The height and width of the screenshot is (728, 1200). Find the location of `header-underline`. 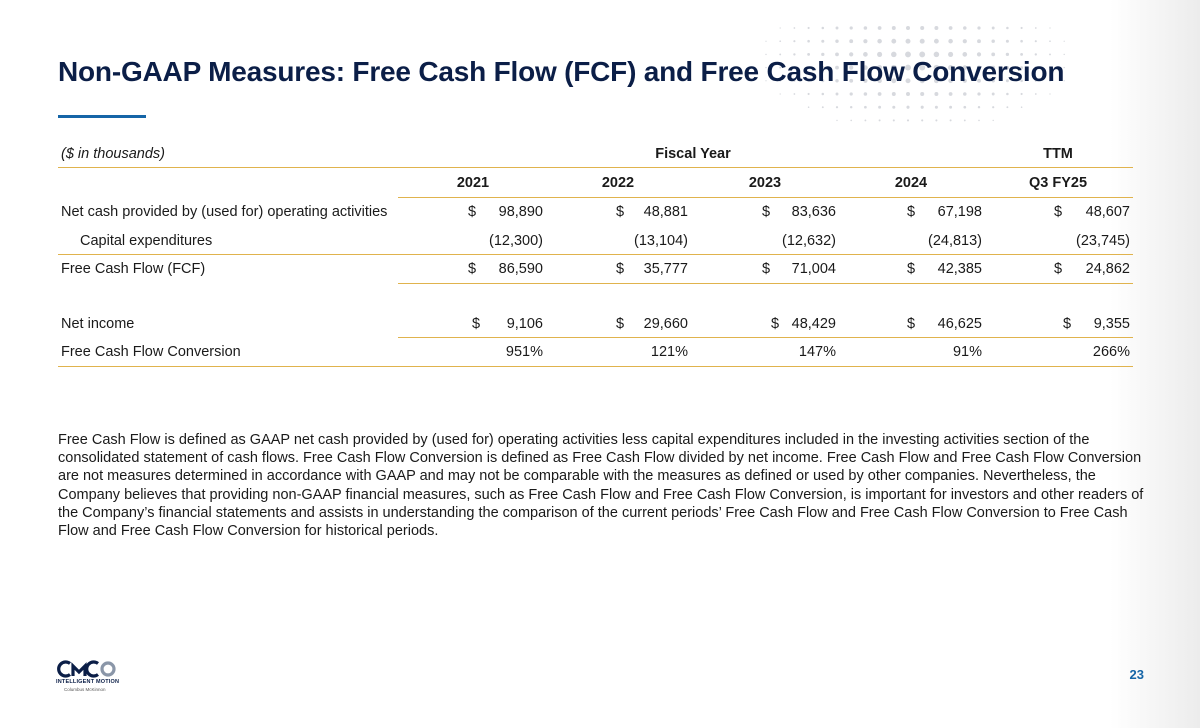

header-underline is located at coordinates (765, 197).